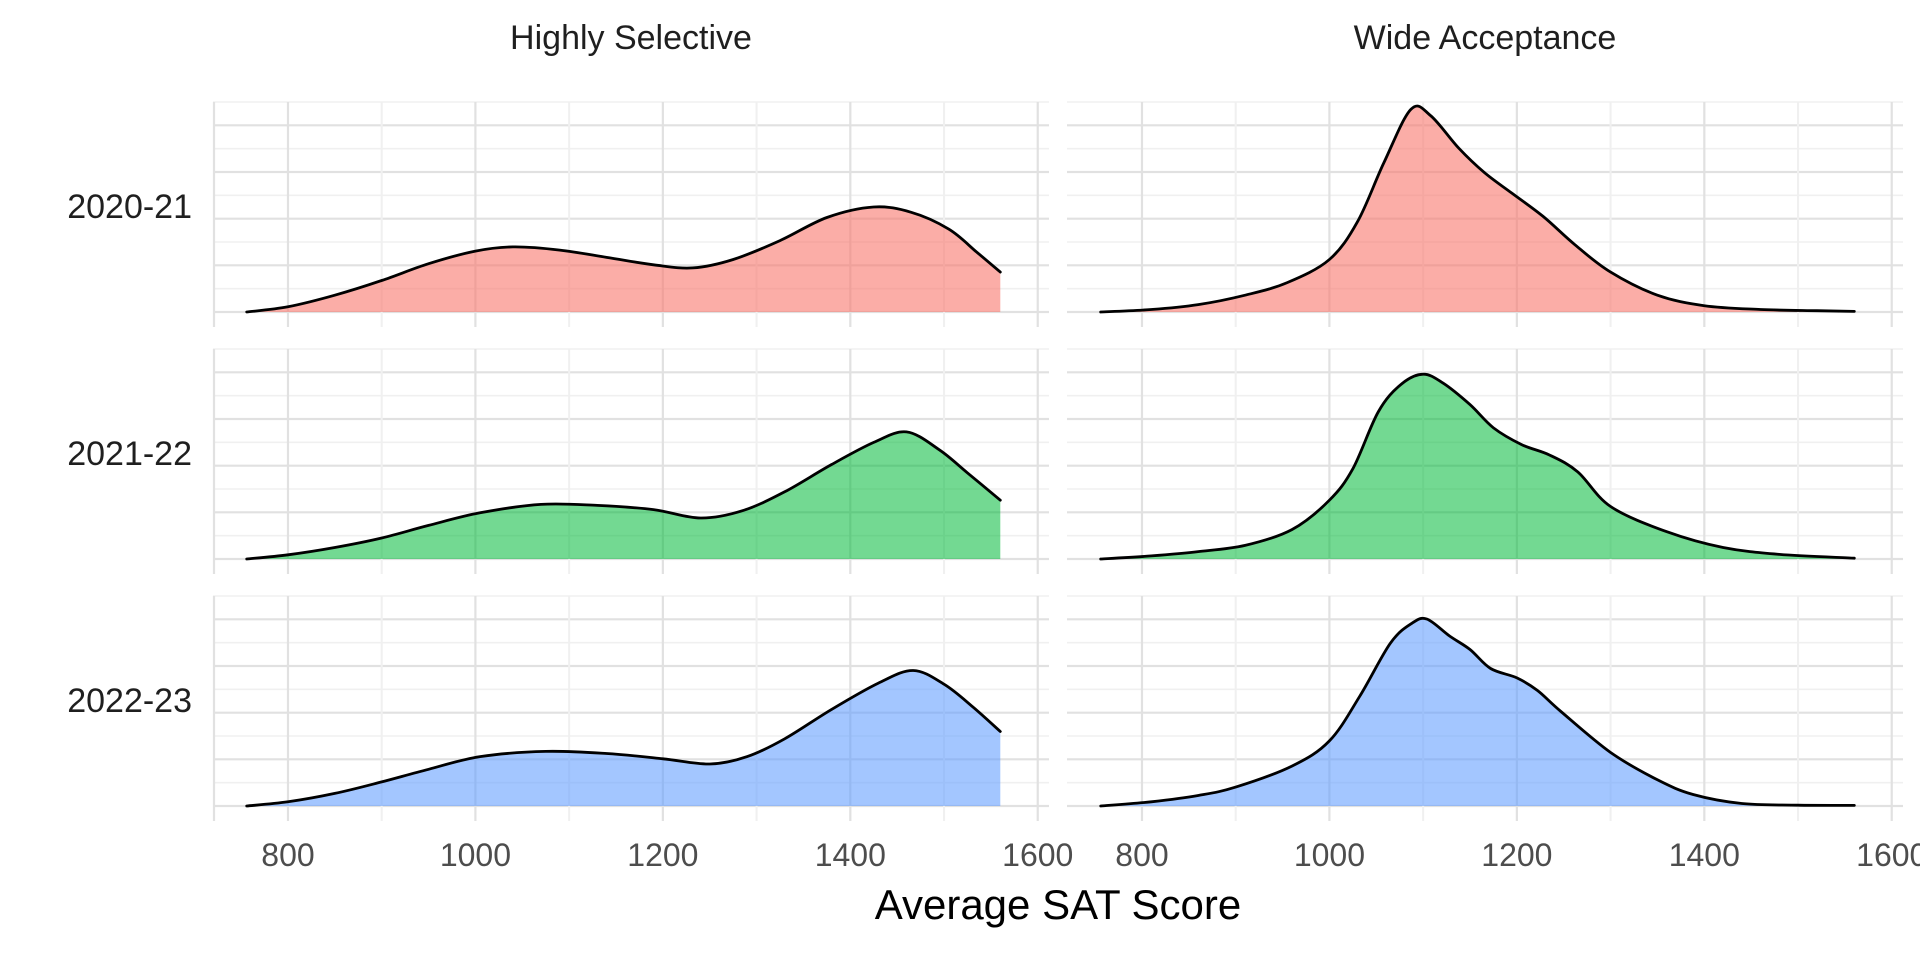 The height and width of the screenshot is (960, 1920). I want to click on density-outline-2022-23-wide-acceptance, so click(1477, 712).